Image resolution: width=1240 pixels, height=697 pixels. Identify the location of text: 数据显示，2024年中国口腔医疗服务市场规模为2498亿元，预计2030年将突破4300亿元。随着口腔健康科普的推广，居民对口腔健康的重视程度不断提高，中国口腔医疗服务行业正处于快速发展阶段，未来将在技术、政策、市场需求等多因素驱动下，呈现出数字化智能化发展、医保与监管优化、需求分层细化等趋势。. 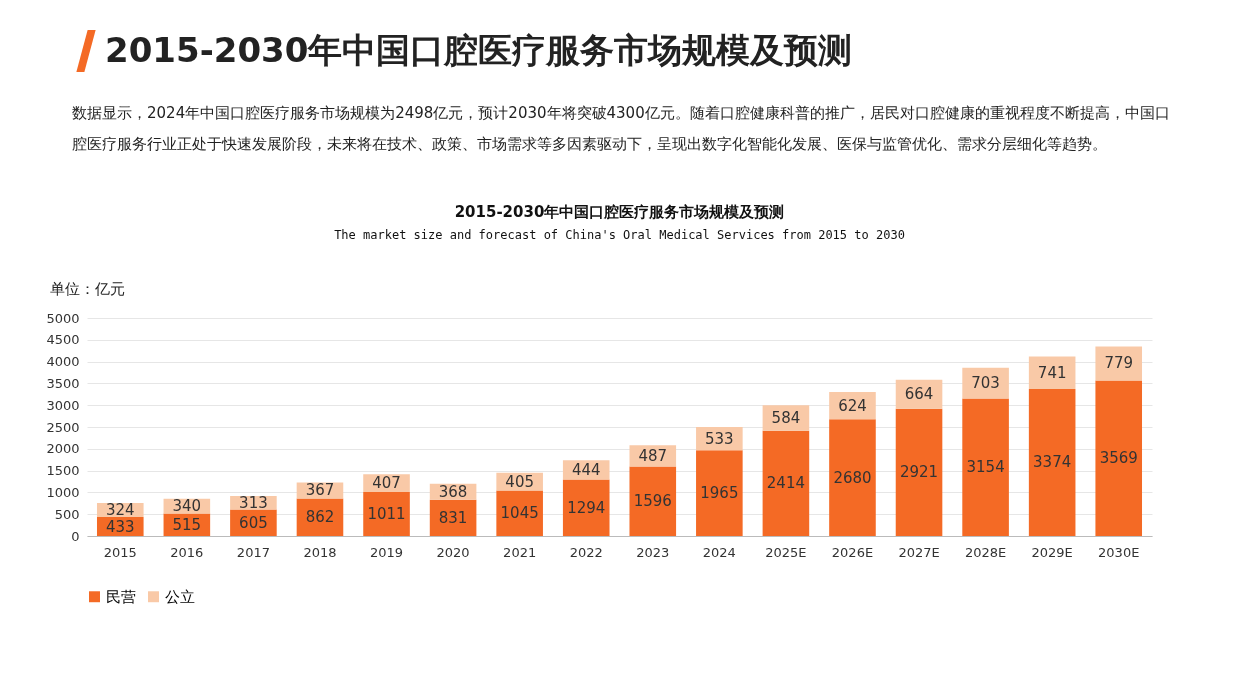
(621, 129).